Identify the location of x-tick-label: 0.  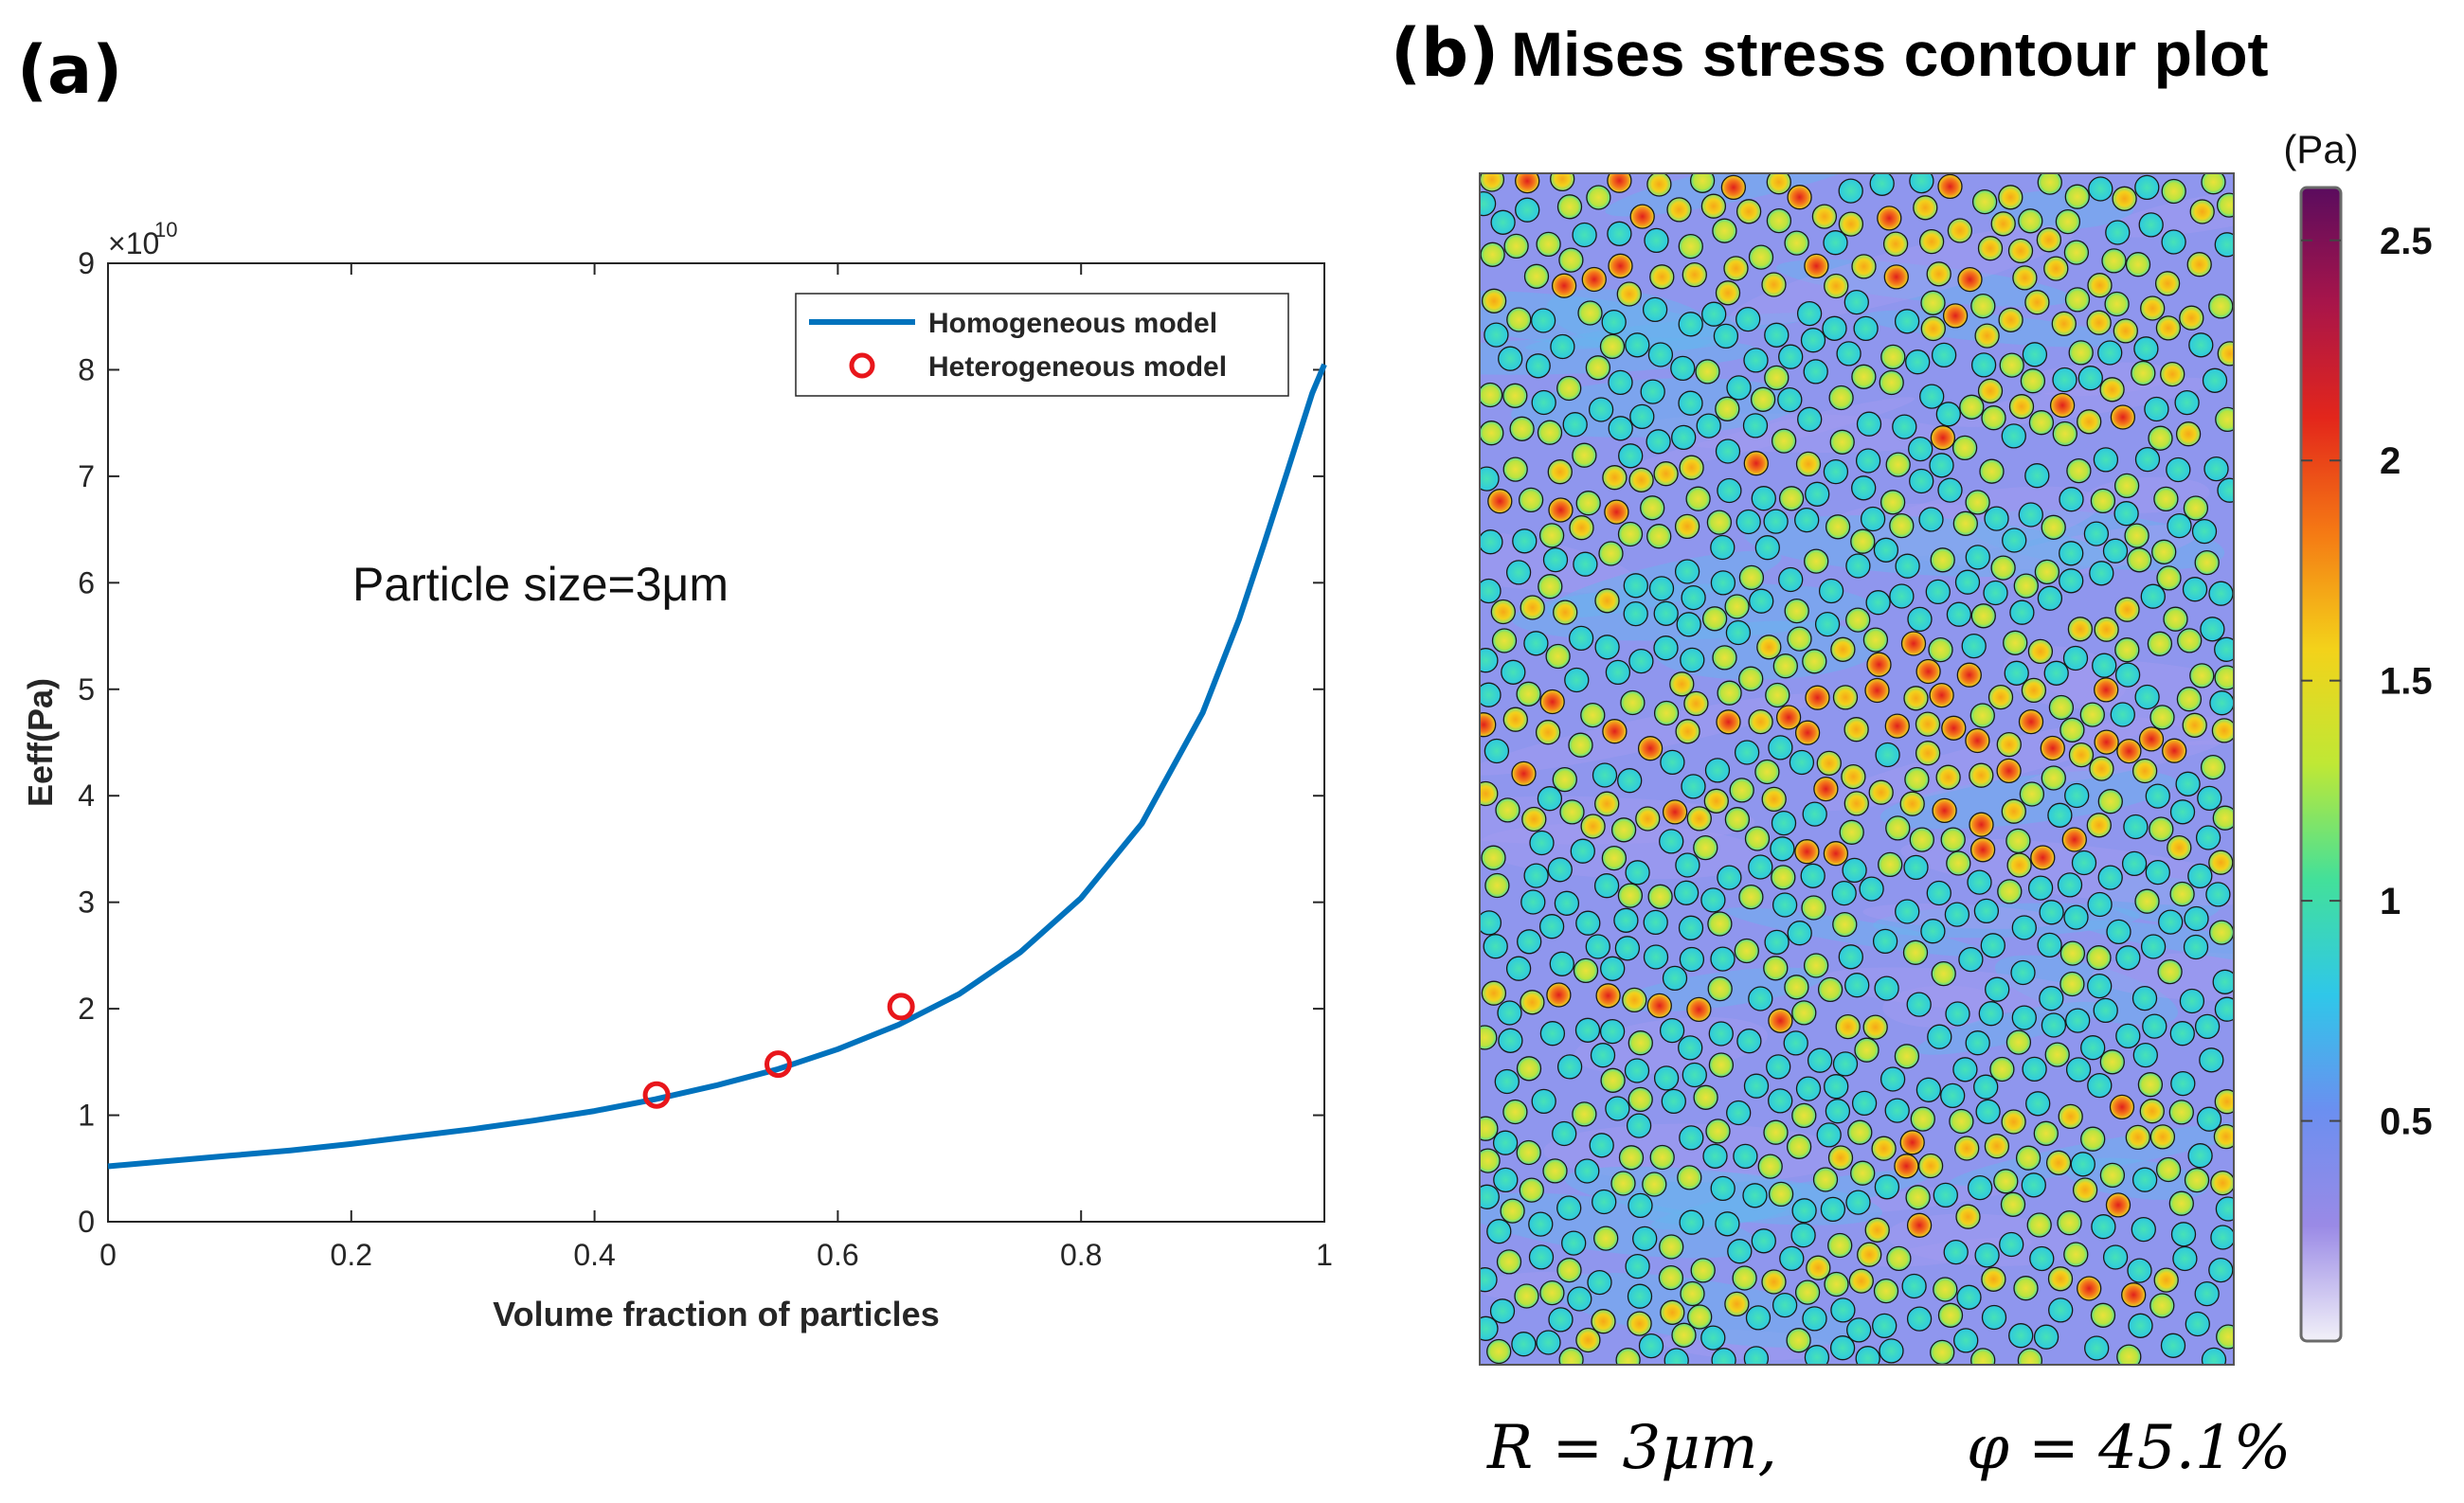
(108, 1255).